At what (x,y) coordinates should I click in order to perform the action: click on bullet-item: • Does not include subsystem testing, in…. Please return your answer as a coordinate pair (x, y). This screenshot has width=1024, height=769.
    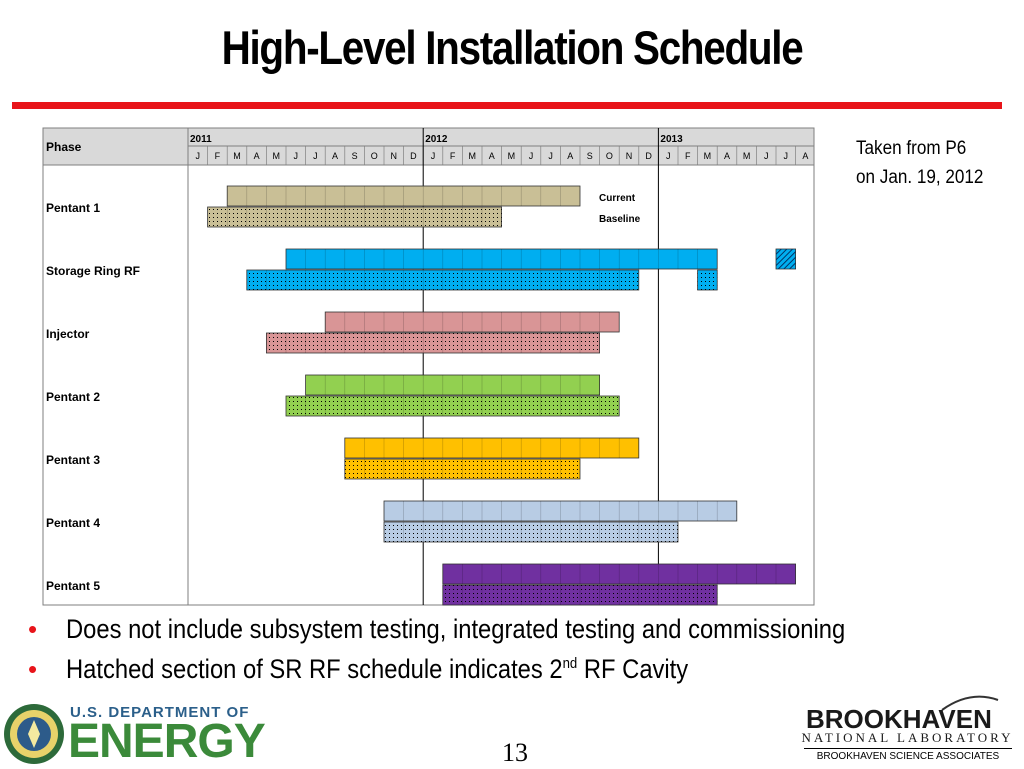
    Looking at the image, I should click on (489, 634).